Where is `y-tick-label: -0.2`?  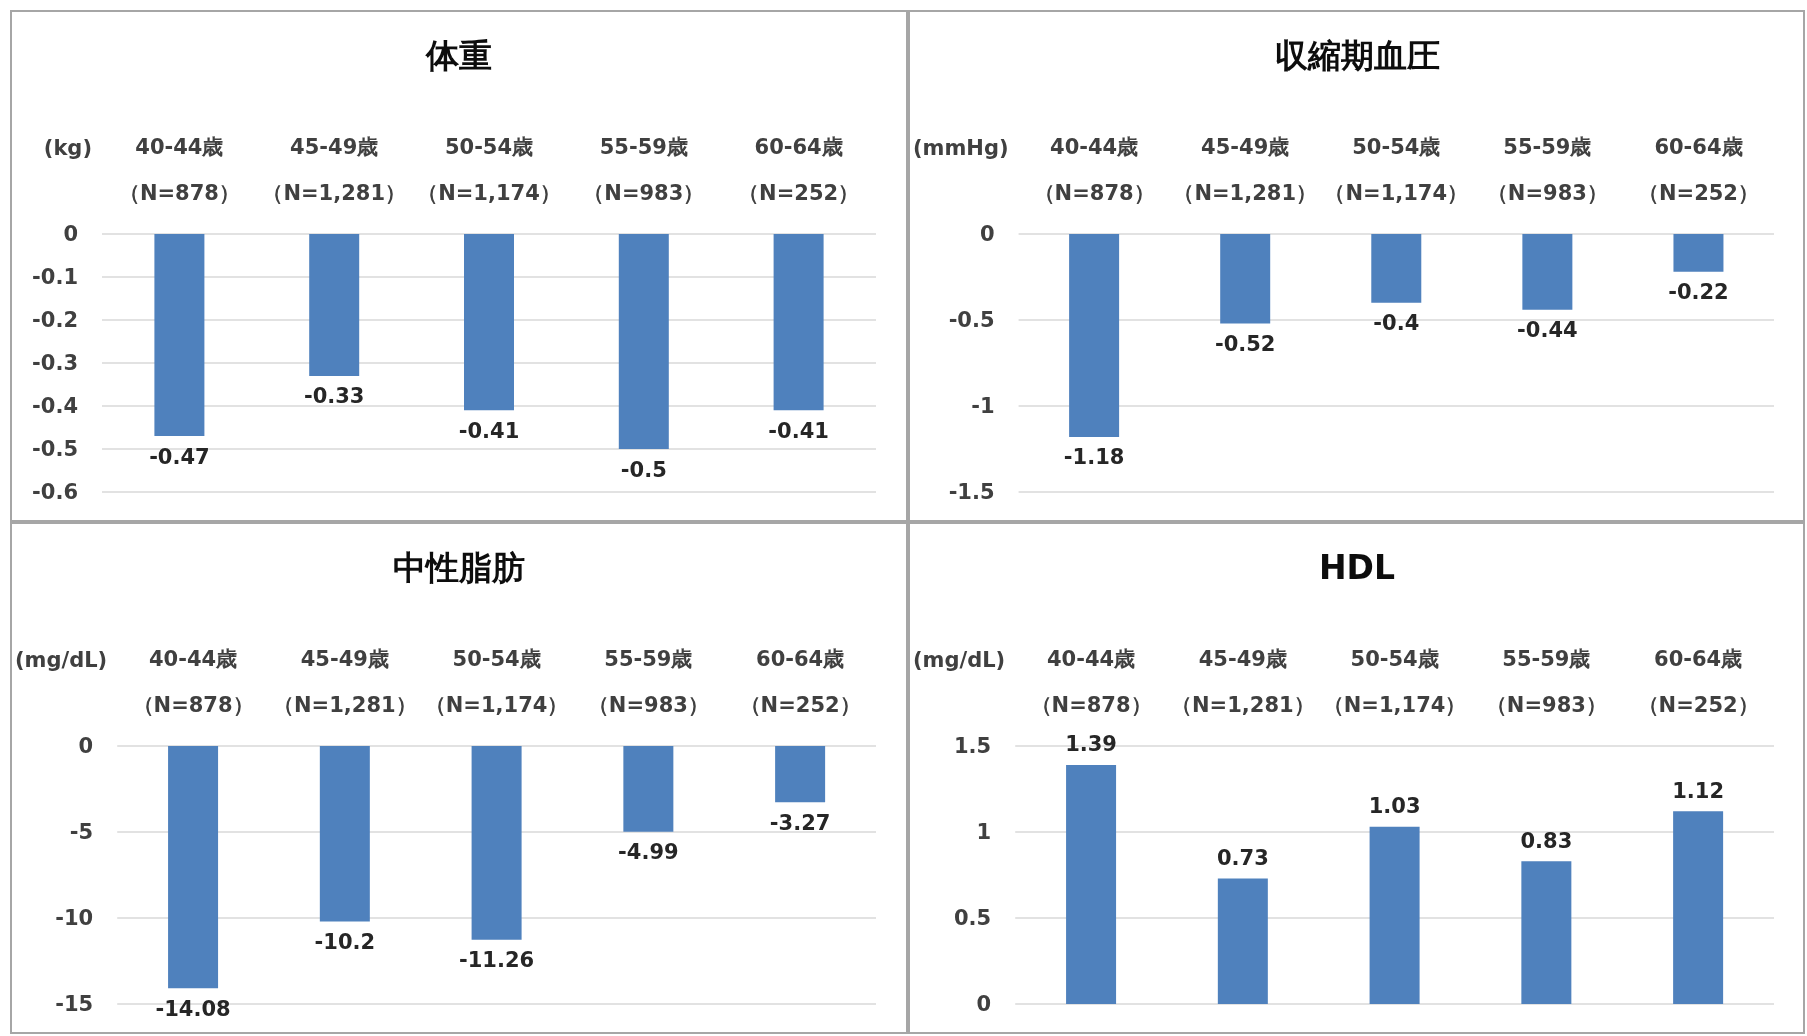
y-tick-label: -0.2 is located at coordinates (55, 320).